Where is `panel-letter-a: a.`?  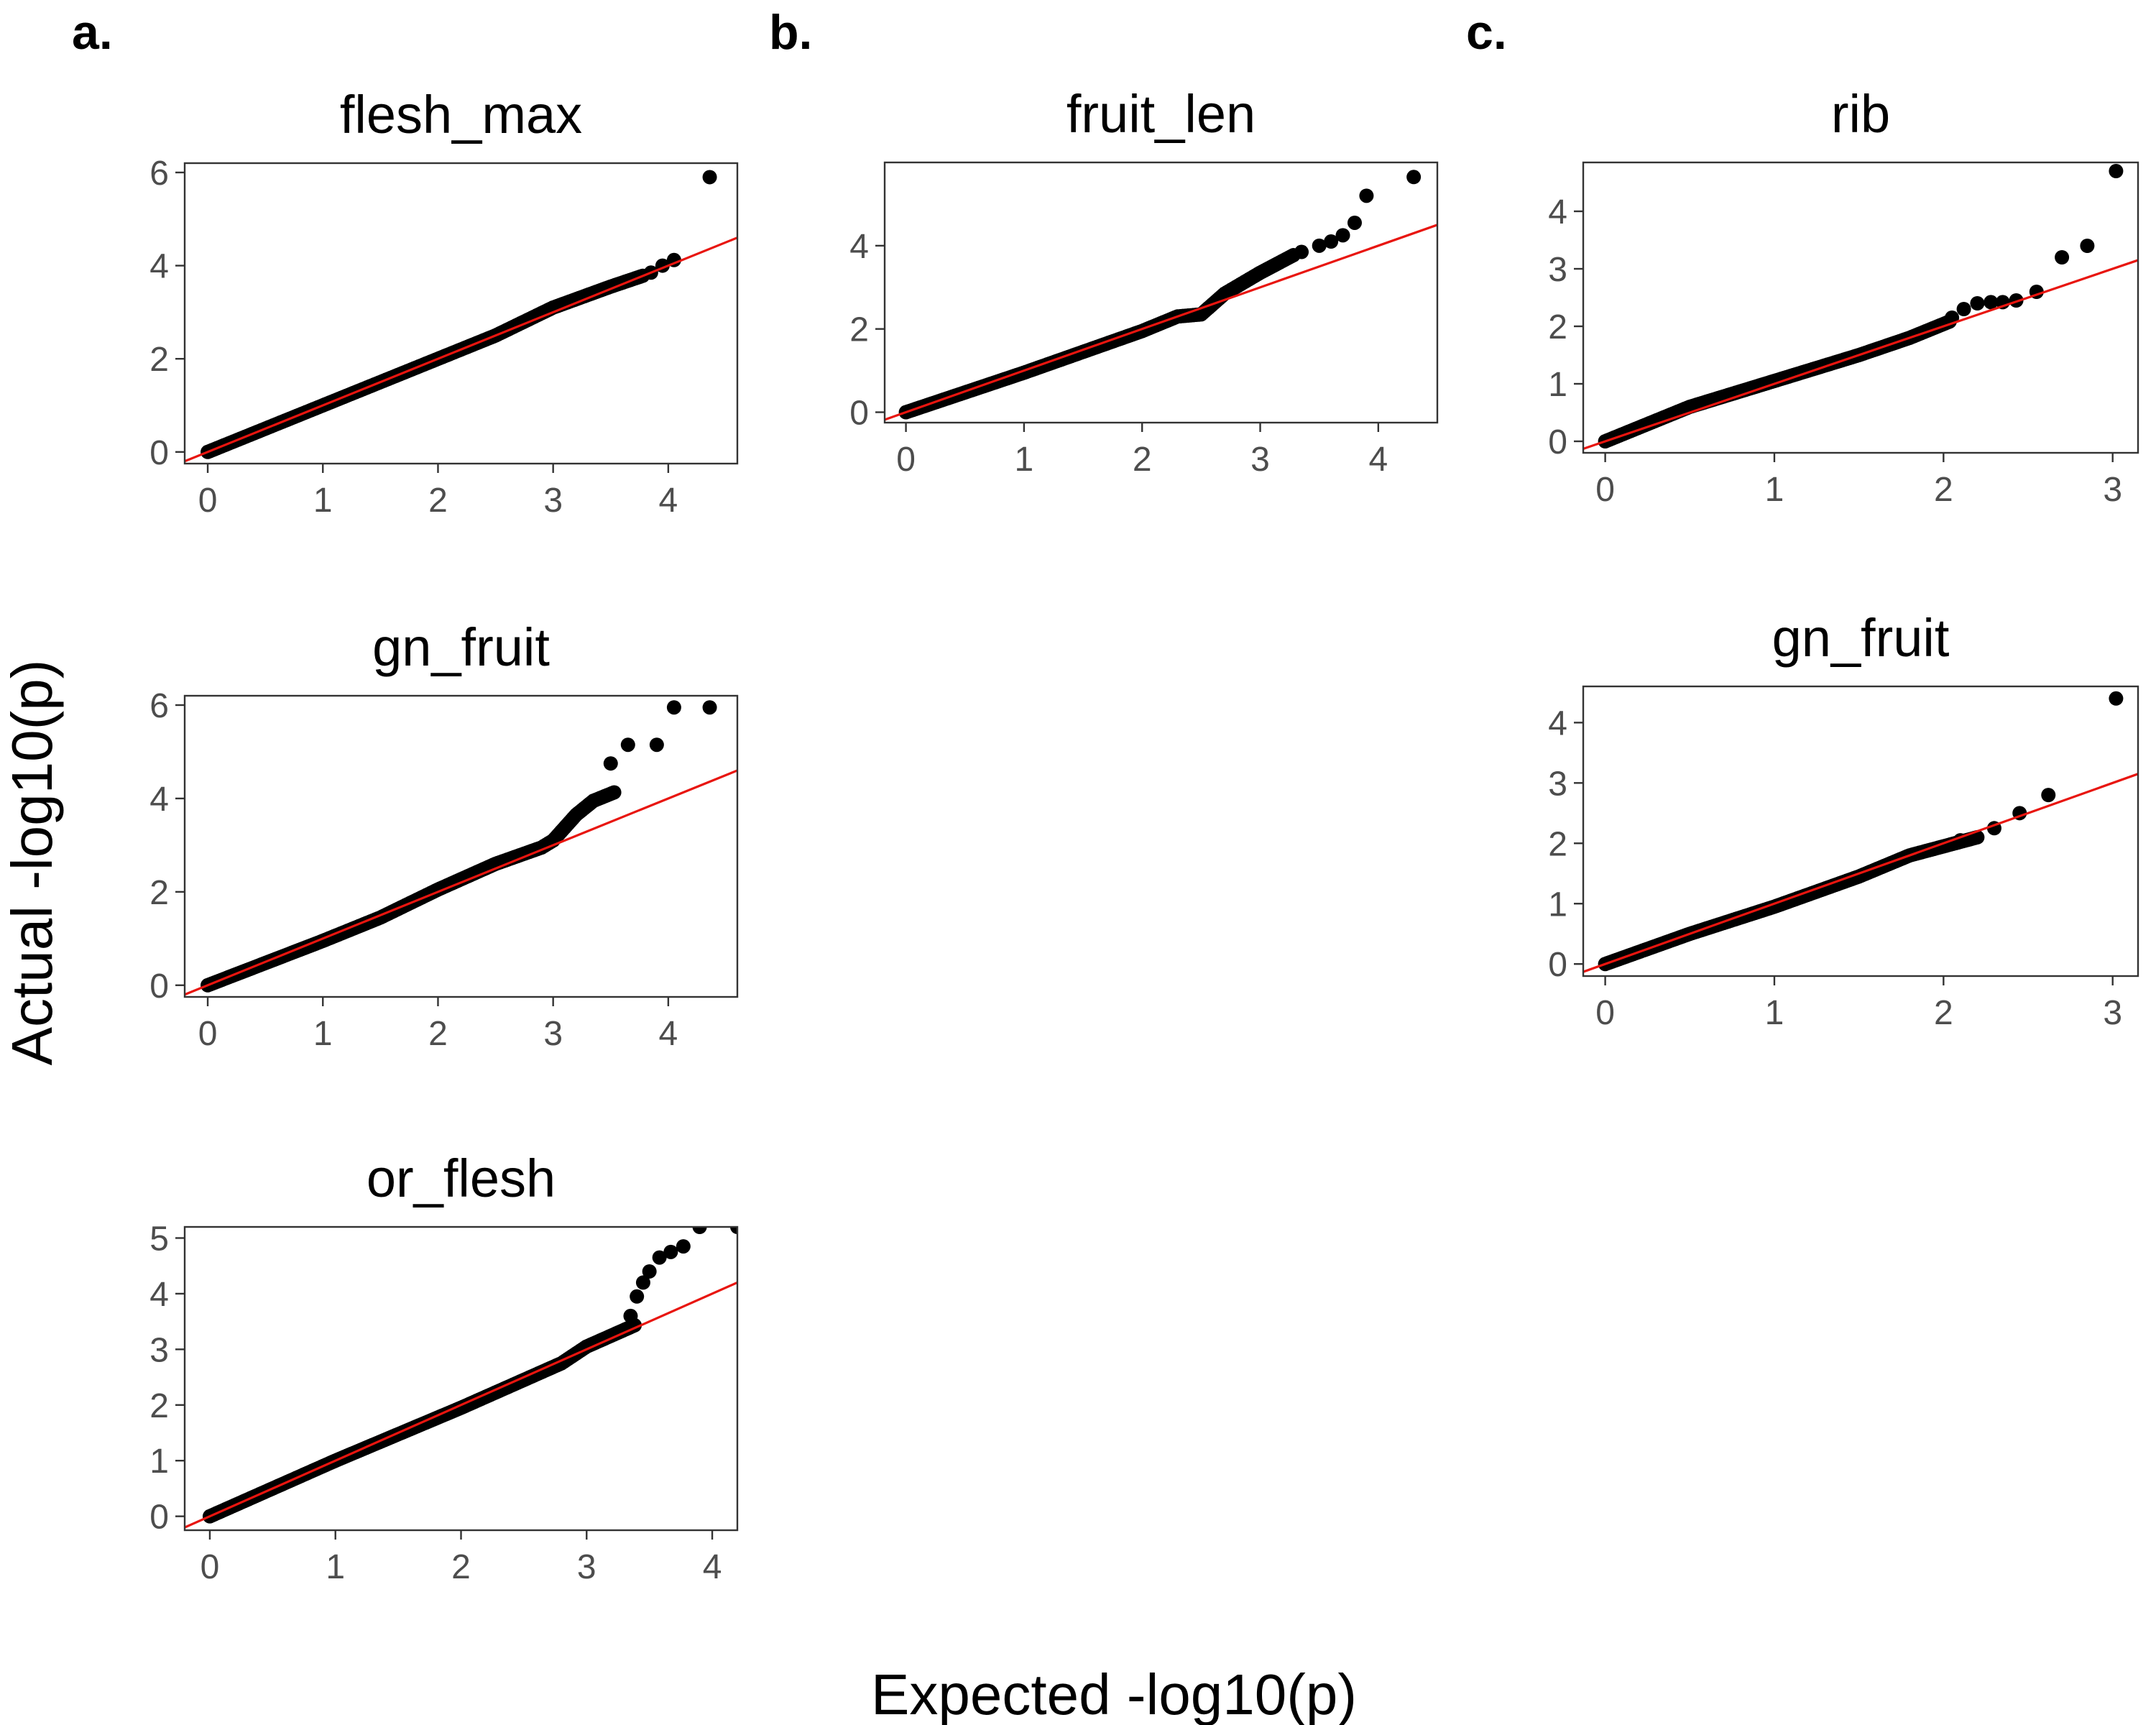 panel-letter-a: a. is located at coordinates (93, 32).